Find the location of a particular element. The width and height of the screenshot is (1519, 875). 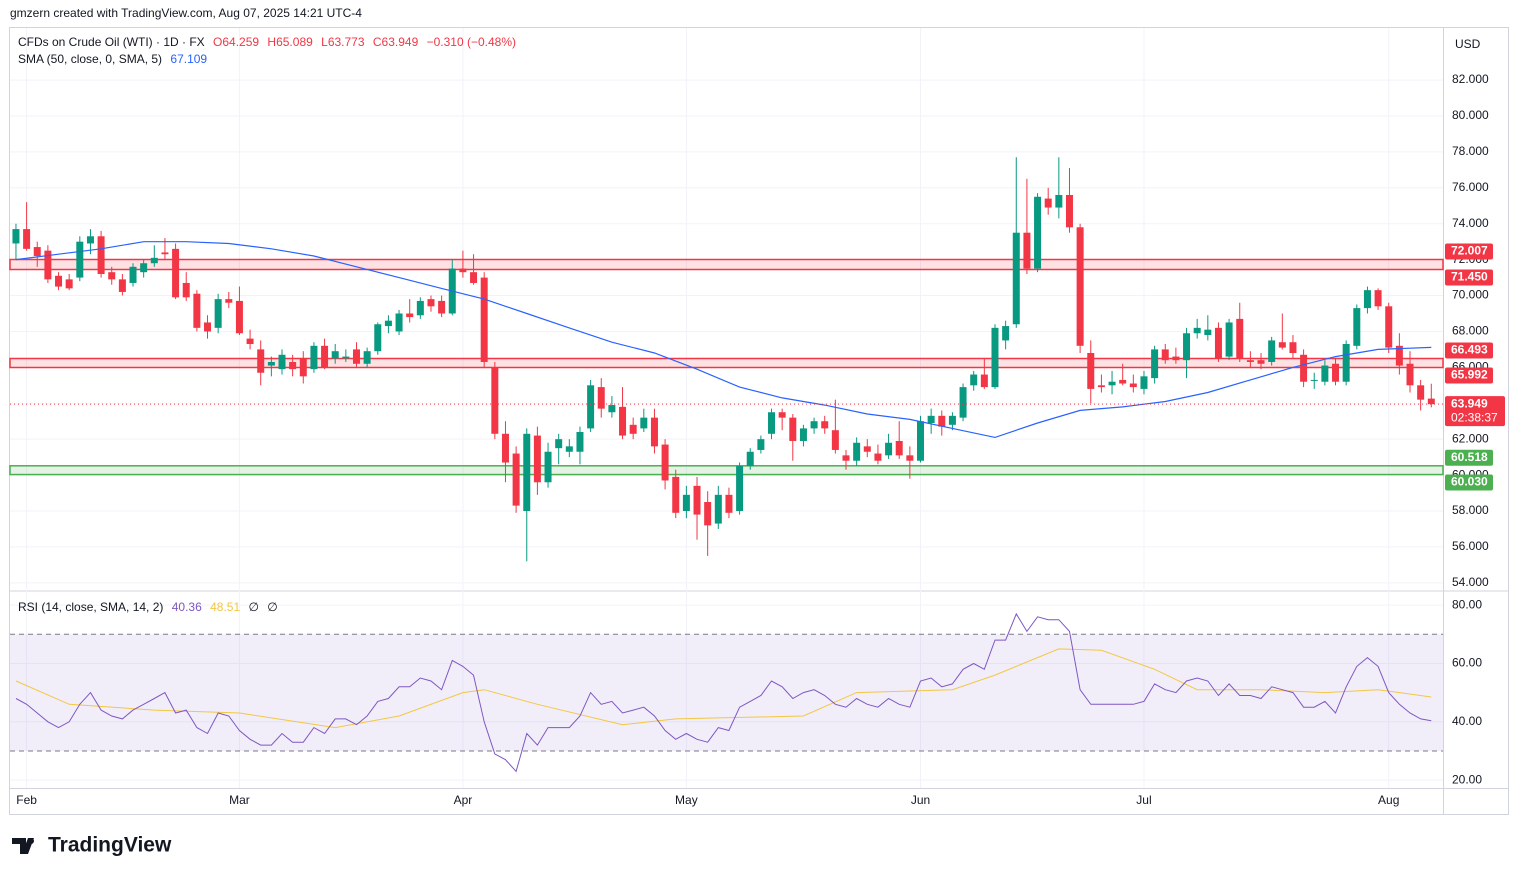

rsi-tick-label: 80.00 is located at coordinates (1467, 604).